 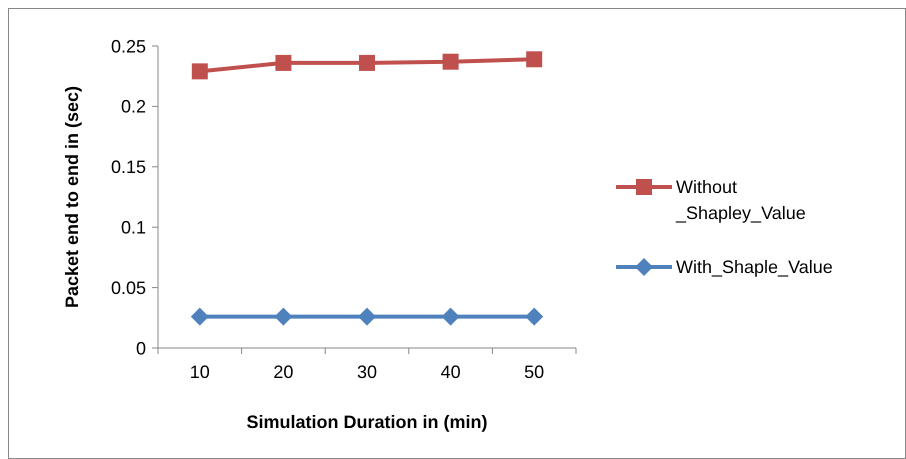 What do you see at coordinates (754, 267) in the screenshot?
I see `legend-label: With_Shaple_Value` at bounding box center [754, 267].